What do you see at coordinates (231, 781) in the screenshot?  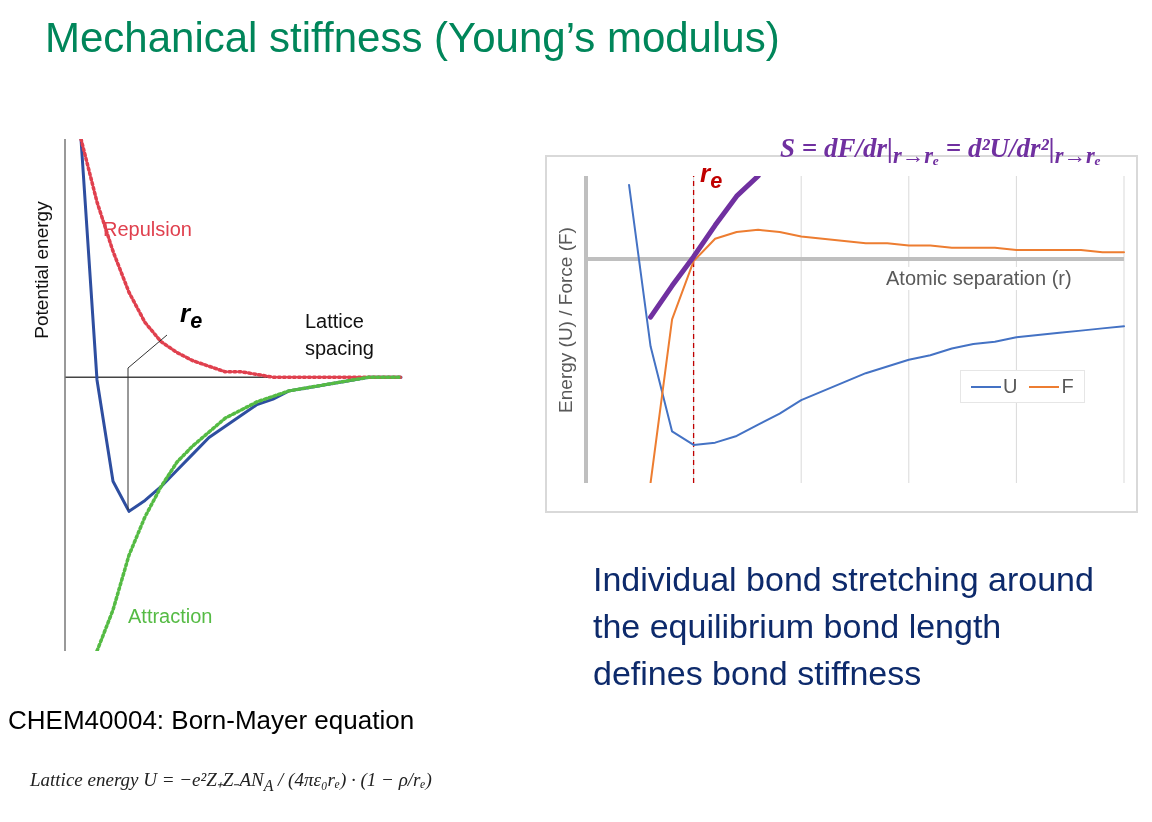 I see `text: Lattice energy U = −e²Z₊Z₋AN$_{A}$ / (4πε₀rₑ) · (1 − ρ/rₑ)` at bounding box center [231, 781].